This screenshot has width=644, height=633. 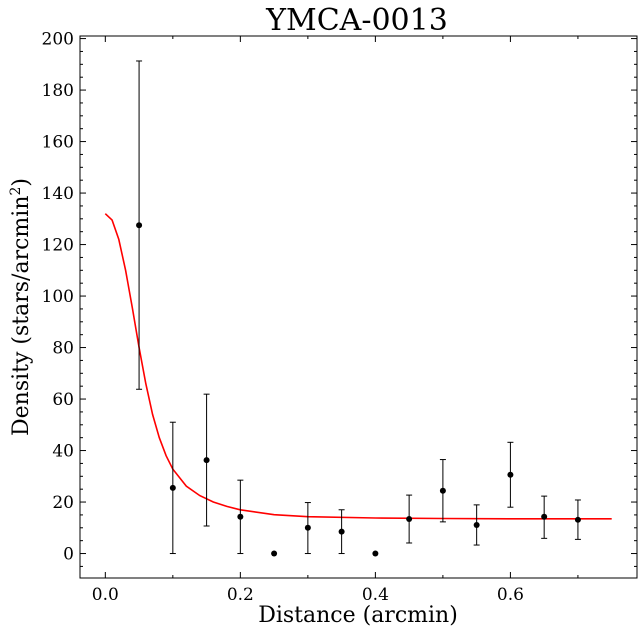 What do you see at coordinates (58, 194) in the screenshot?
I see `y-tick-label: 140` at bounding box center [58, 194].